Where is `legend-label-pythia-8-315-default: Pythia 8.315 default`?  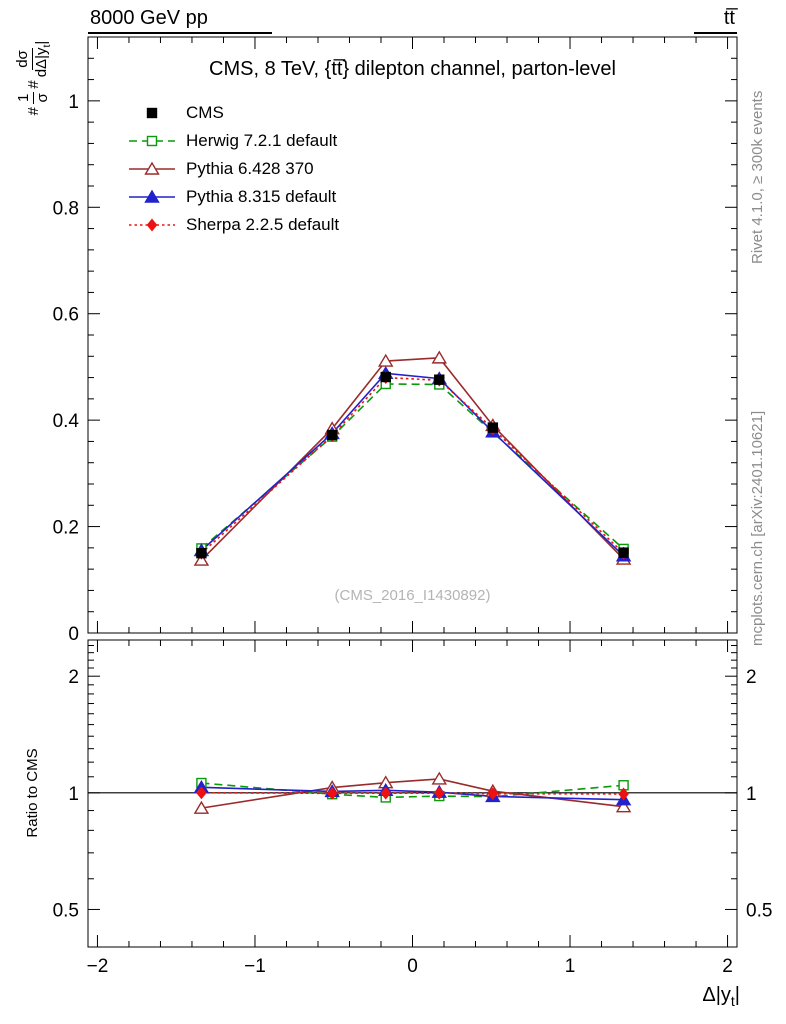
legend-label-pythia-8-315-default: Pythia 8.315 default is located at coordinates (261, 196).